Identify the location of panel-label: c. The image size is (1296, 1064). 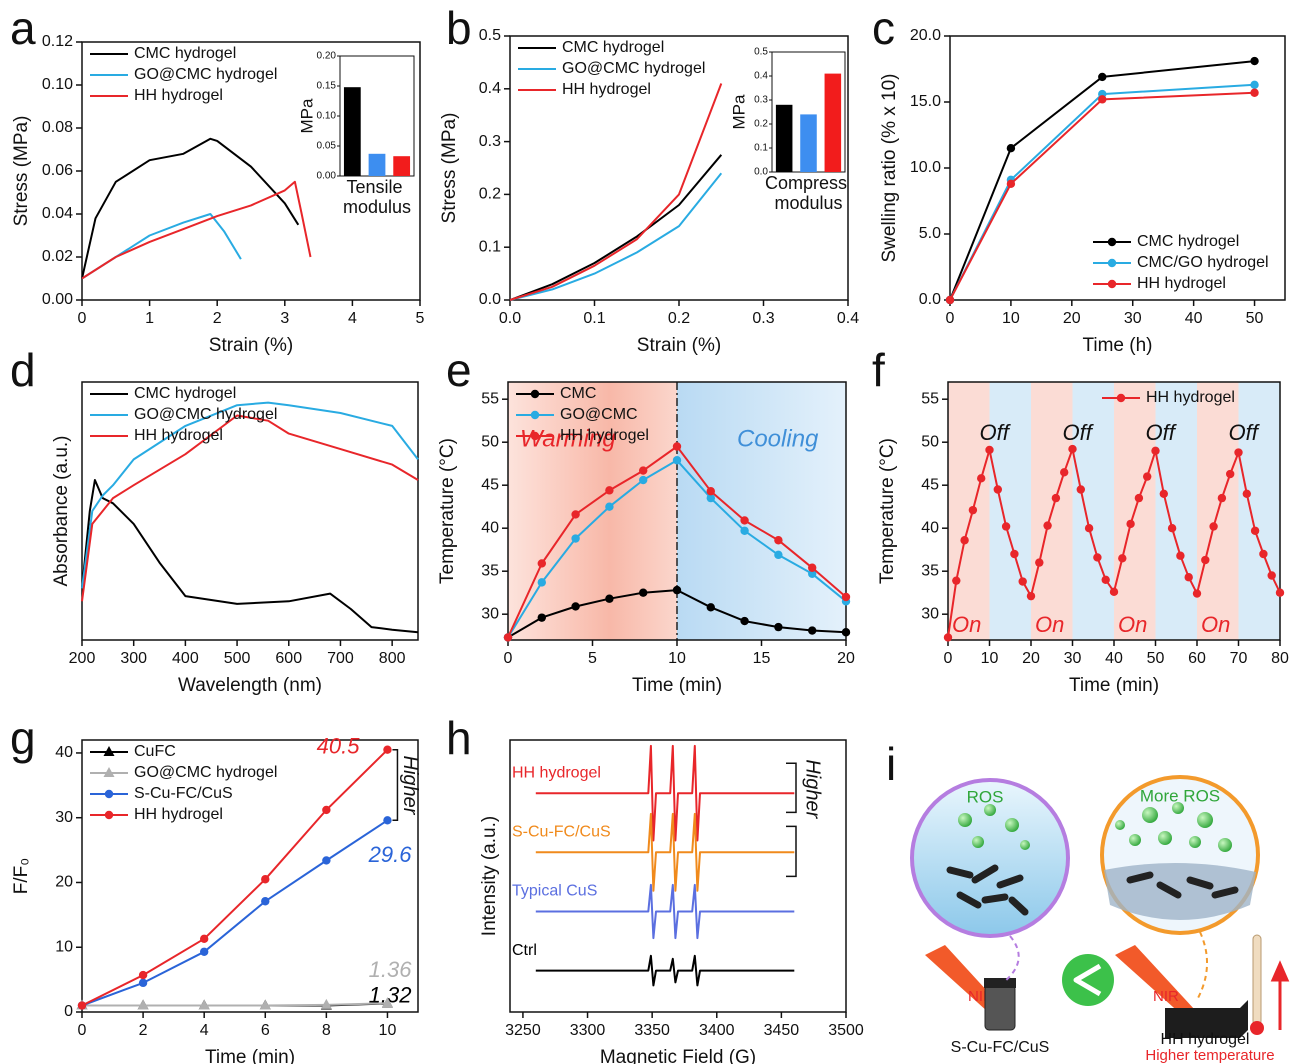
(883, 28).